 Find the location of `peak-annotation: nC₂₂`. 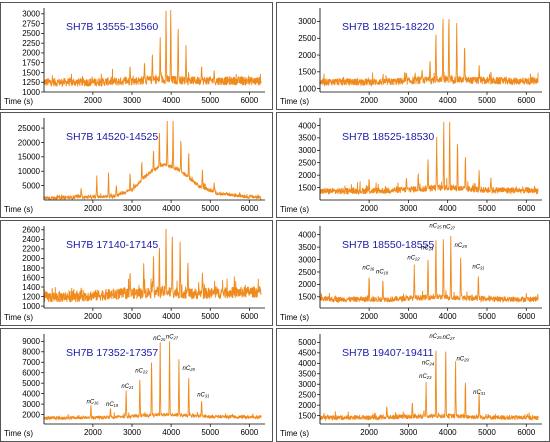

peak-annotation: nC₂₂ is located at coordinates (413, 259).